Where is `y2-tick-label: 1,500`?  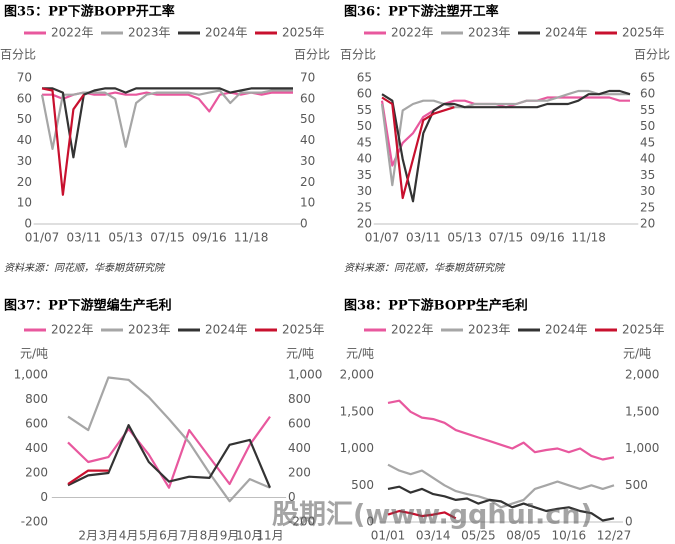
y2-tick-label: 1,500 is located at coordinates (642, 411).